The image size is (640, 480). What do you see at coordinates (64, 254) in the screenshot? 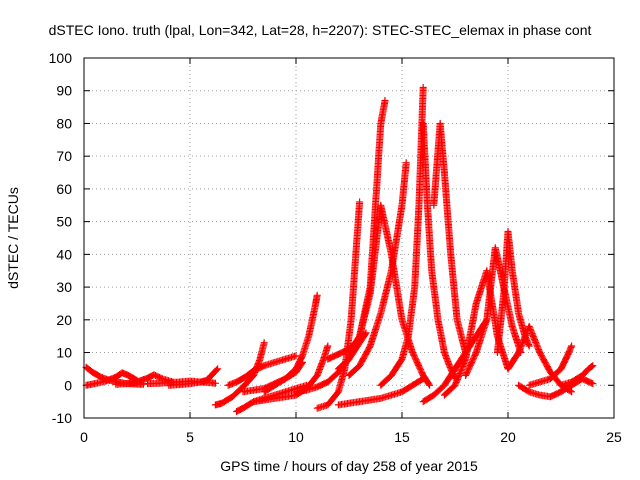
I see `y-tick-label: 40` at bounding box center [64, 254].